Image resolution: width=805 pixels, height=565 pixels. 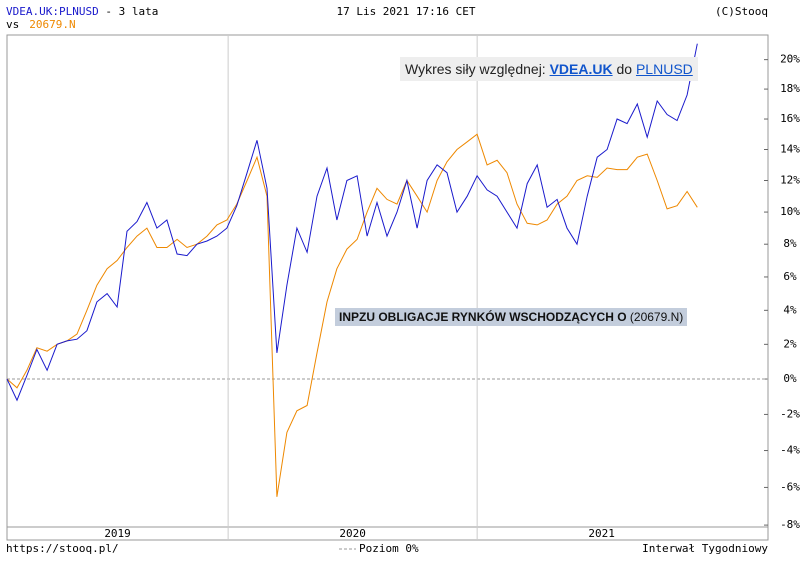 What do you see at coordinates (624, 69) in the screenshot?
I see `annotation-joiner: do` at bounding box center [624, 69].